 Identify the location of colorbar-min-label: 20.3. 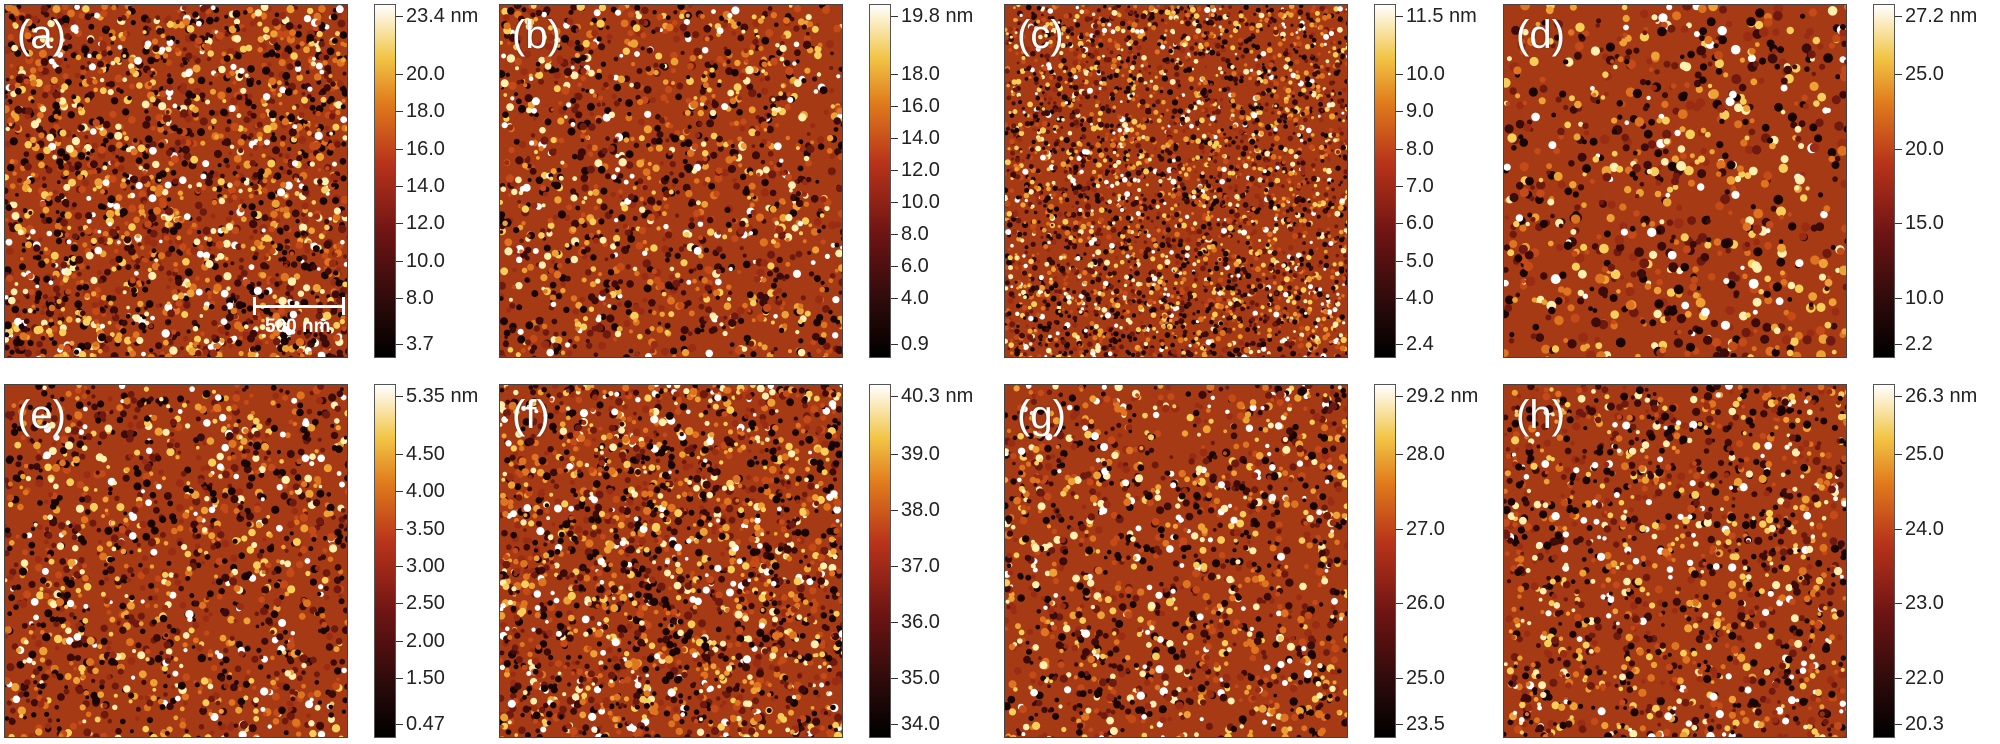
(1924, 724).